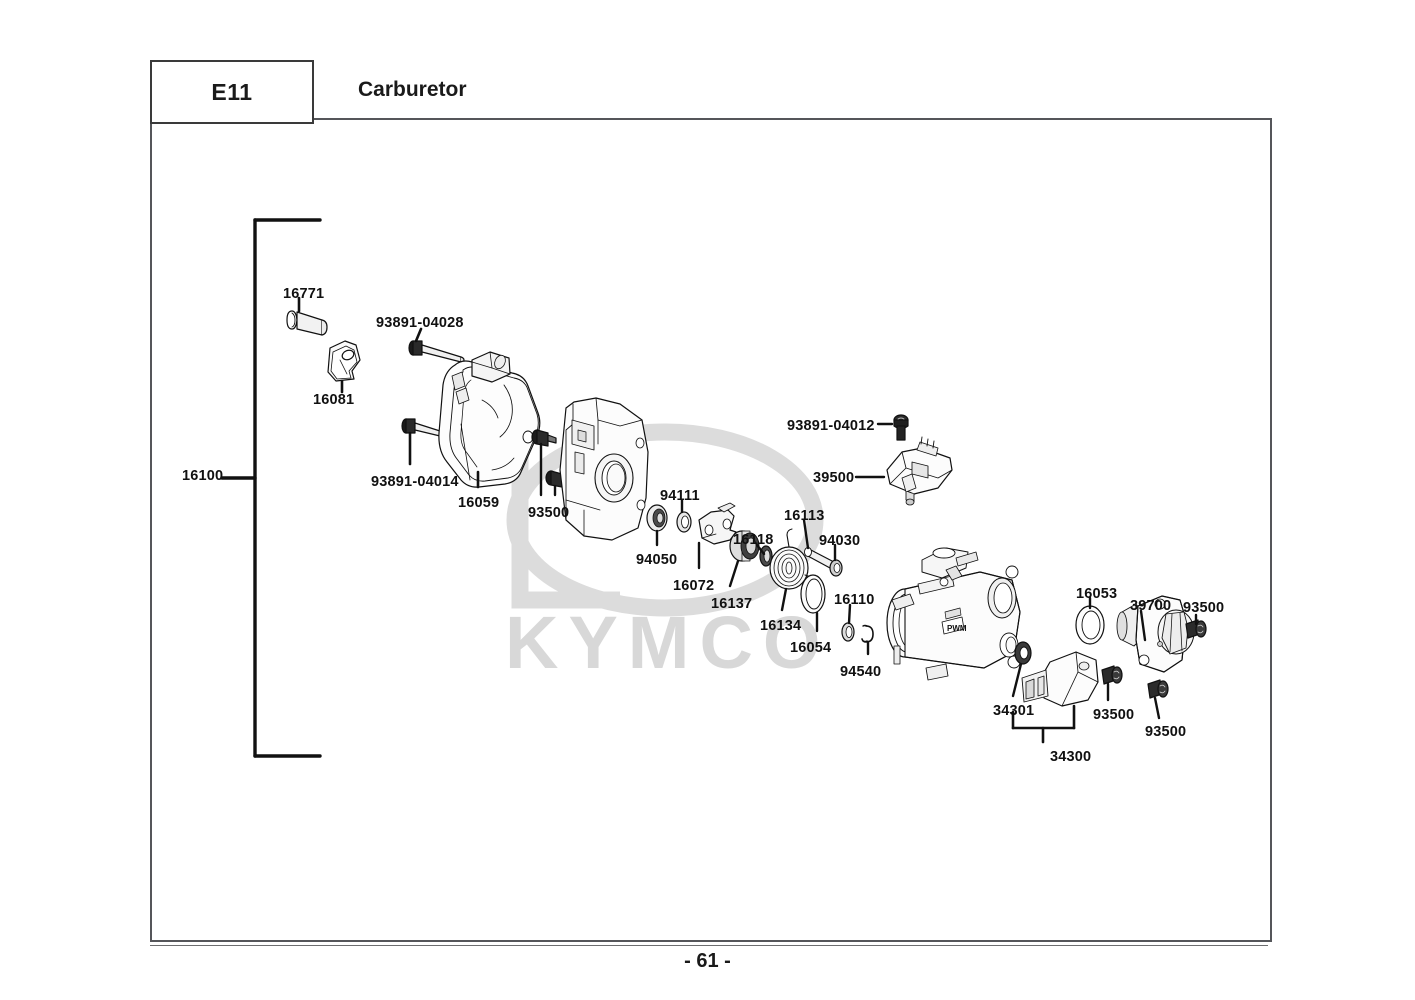  I want to click on callout-16113: 16113, so click(804, 516).